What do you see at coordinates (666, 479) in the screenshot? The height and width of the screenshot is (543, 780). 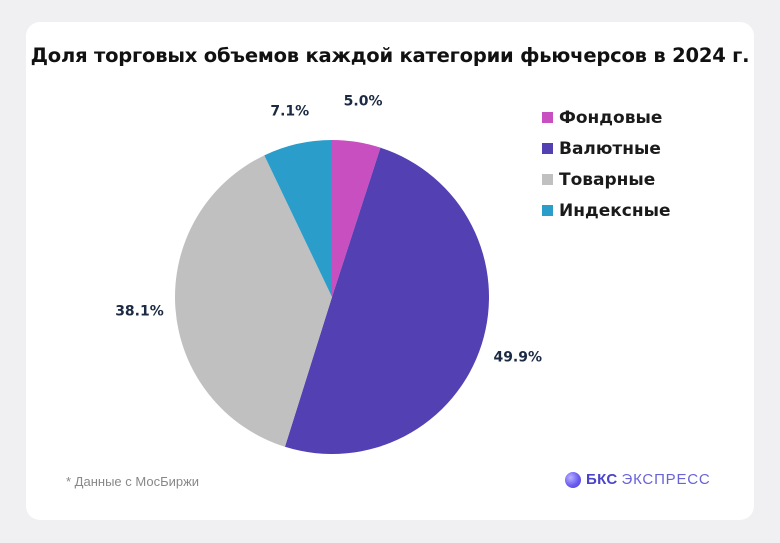 I see `brand-name-light: ЭКСПРЕСС` at bounding box center [666, 479].